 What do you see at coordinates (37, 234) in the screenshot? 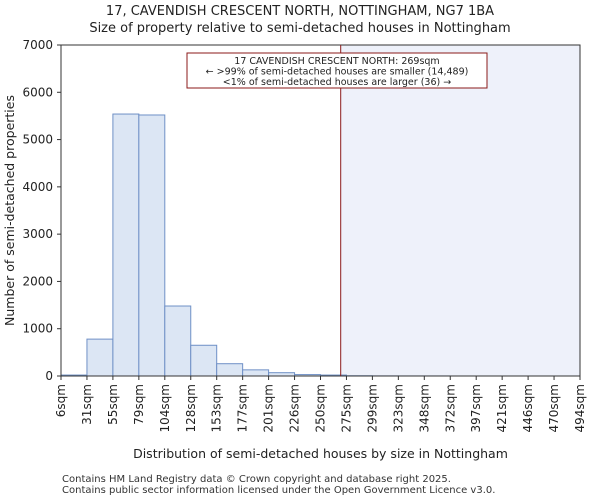
I see `y-tick-label: 3000` at bounding box center [37, 234].